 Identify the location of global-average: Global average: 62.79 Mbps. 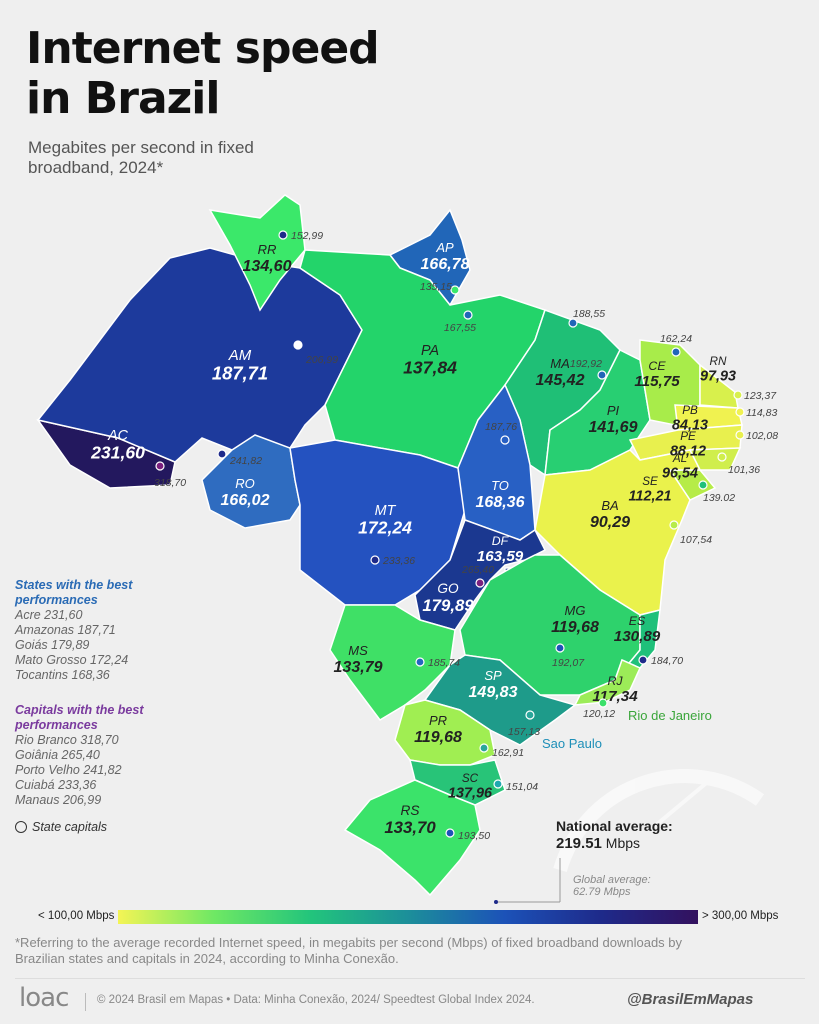
(612, 886).